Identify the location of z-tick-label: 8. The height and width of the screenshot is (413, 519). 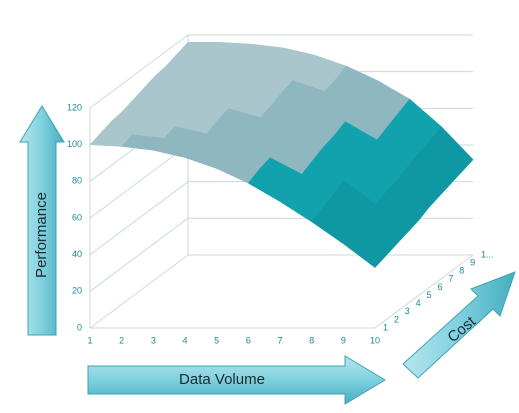
(461, 271).